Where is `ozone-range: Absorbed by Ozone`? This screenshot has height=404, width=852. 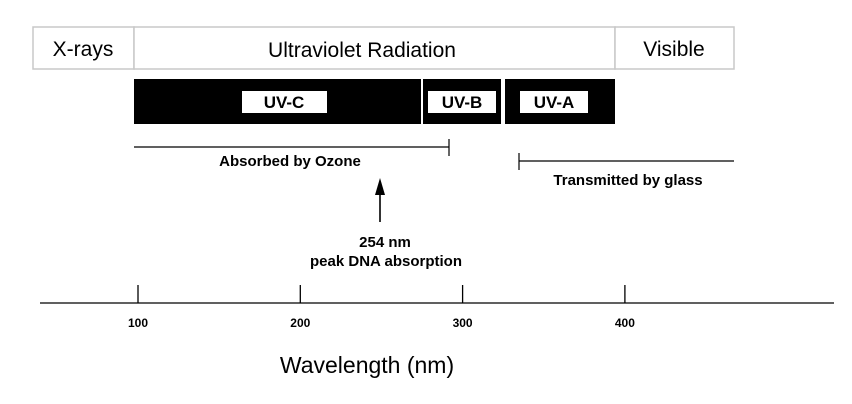 ozone-range: Absorbed by Ozone is located at coordinates (292, 154).